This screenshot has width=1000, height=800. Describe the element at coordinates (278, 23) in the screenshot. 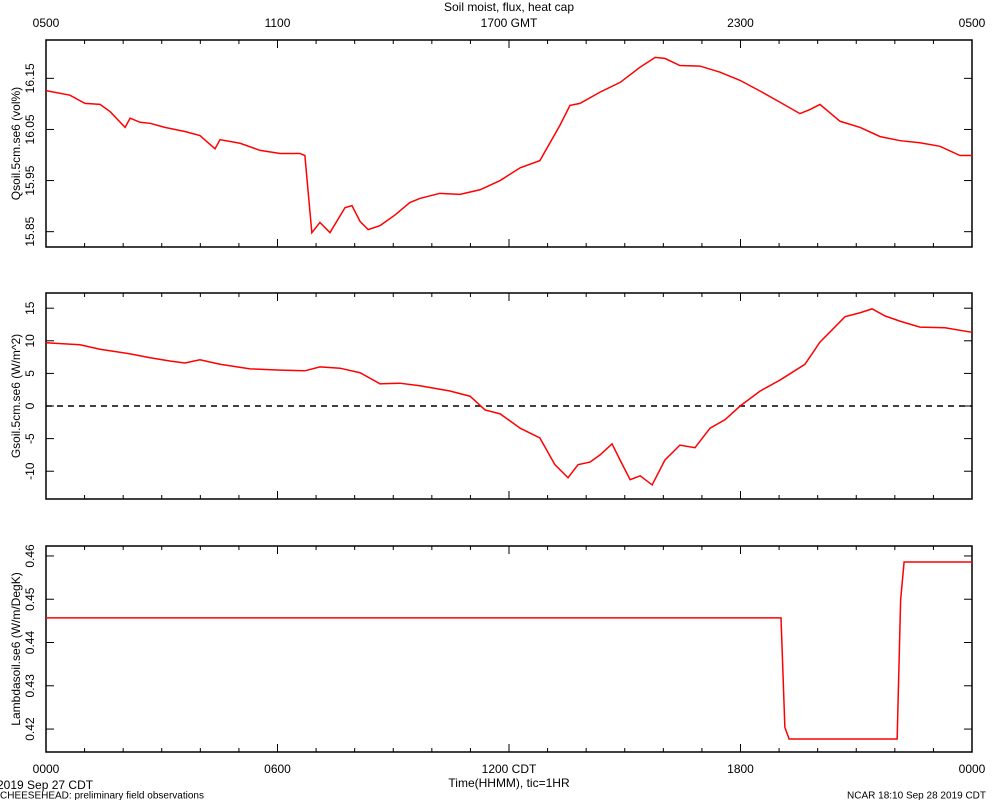

I see `x2-tick-label: 1100` at that location.